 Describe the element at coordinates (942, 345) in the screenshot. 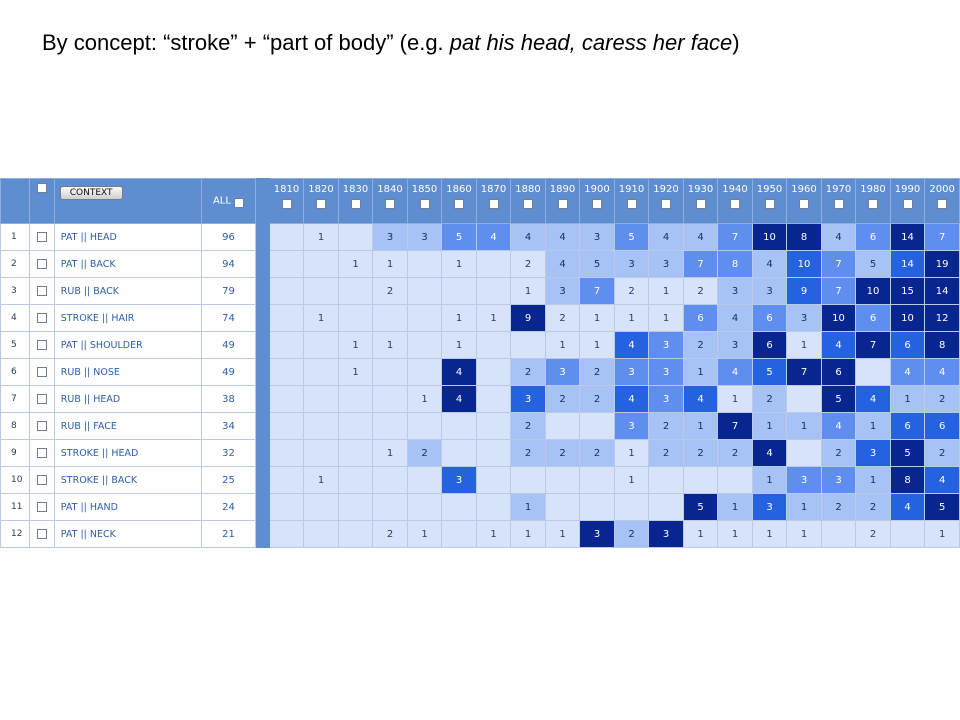

I see `decade-count-cell: 8` at that location.